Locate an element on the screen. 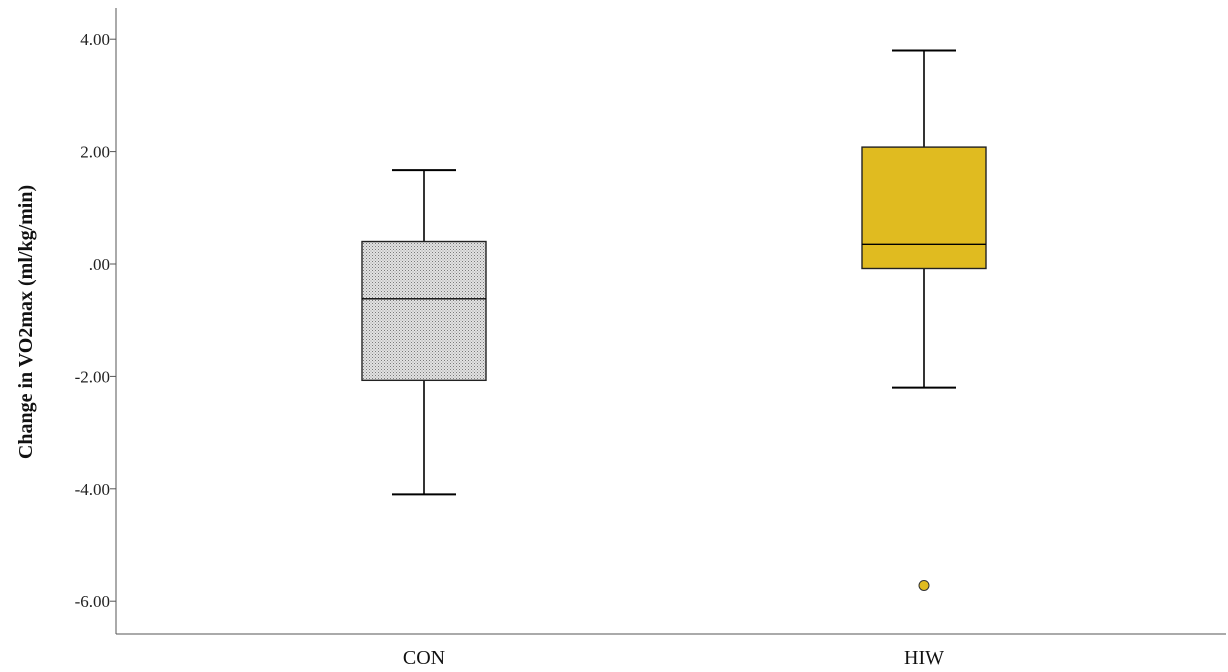 This screenshot has width=1228, height=672. y-tick-label: 4.00 is located at coordinates (95, 39).